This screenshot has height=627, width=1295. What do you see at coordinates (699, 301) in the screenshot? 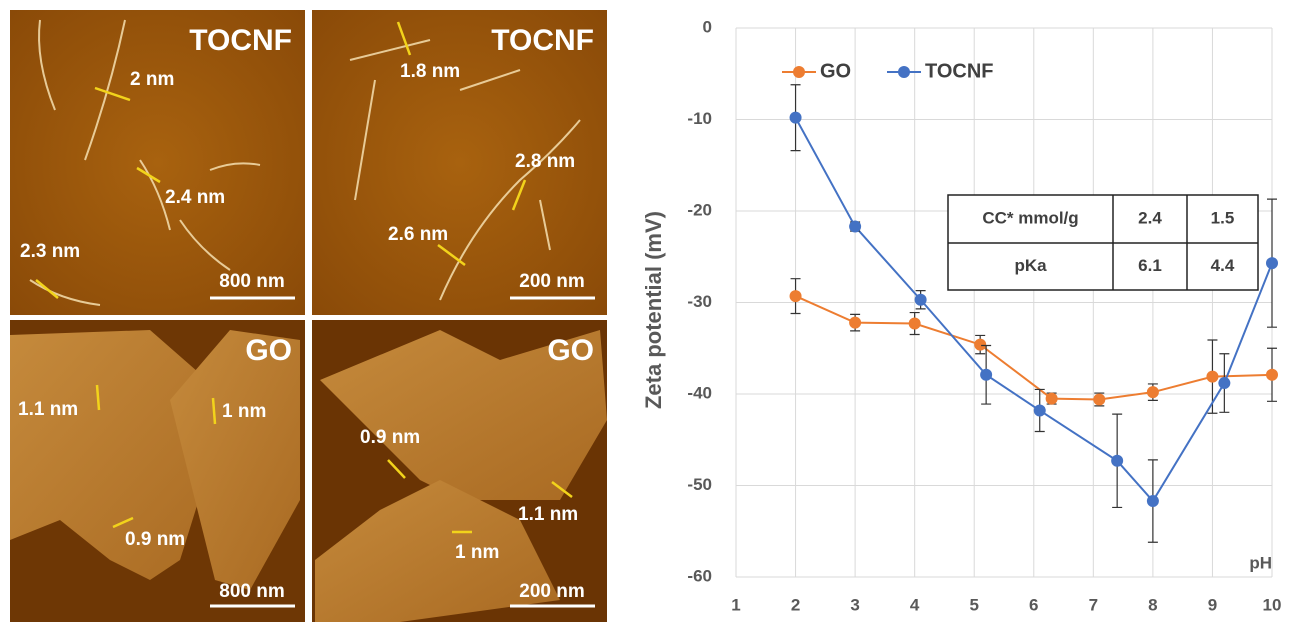
I see `y-tick-label: -30` at bounding box center [699, 301].